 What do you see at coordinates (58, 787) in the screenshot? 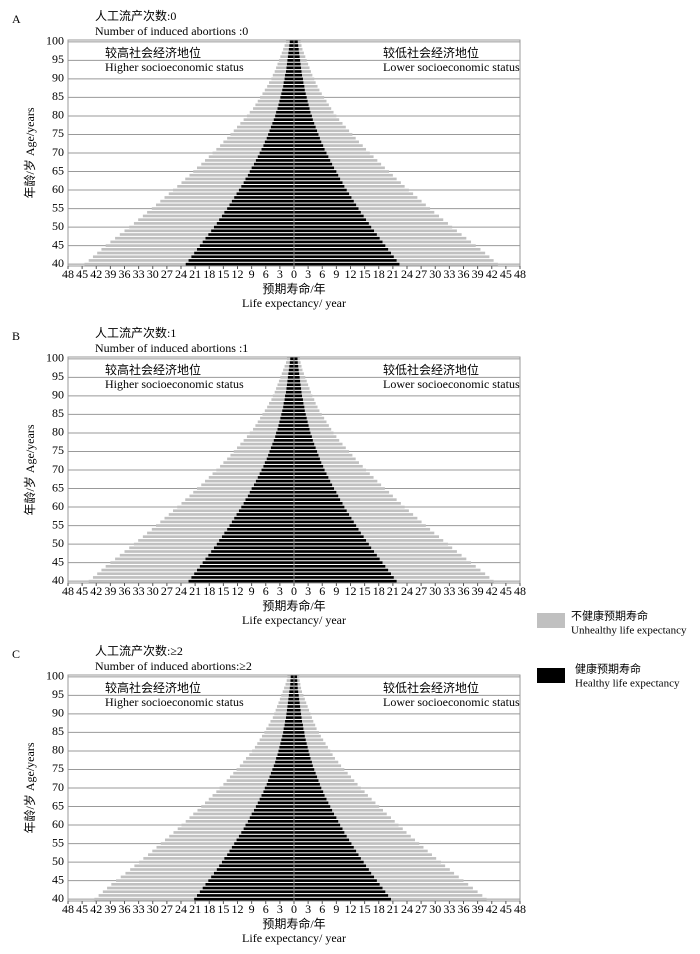
I see `y-tick-label: 70` at bounding box center [58, 787].